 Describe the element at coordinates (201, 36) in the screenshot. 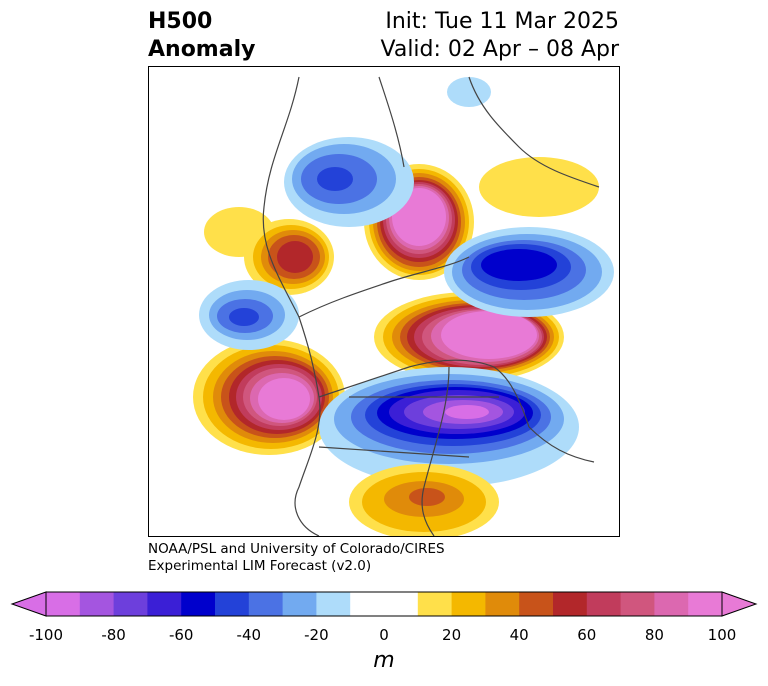

I see `map-title: H500 Anomaly` at that location.